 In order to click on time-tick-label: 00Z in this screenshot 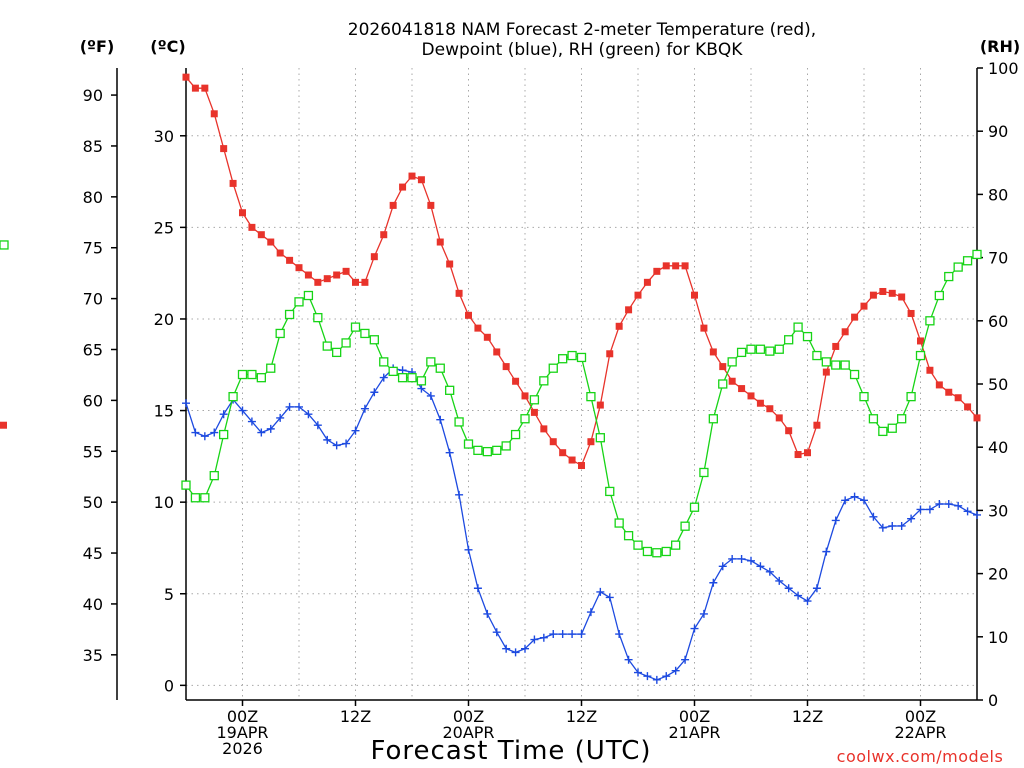, I will do `click(920, 716)`.